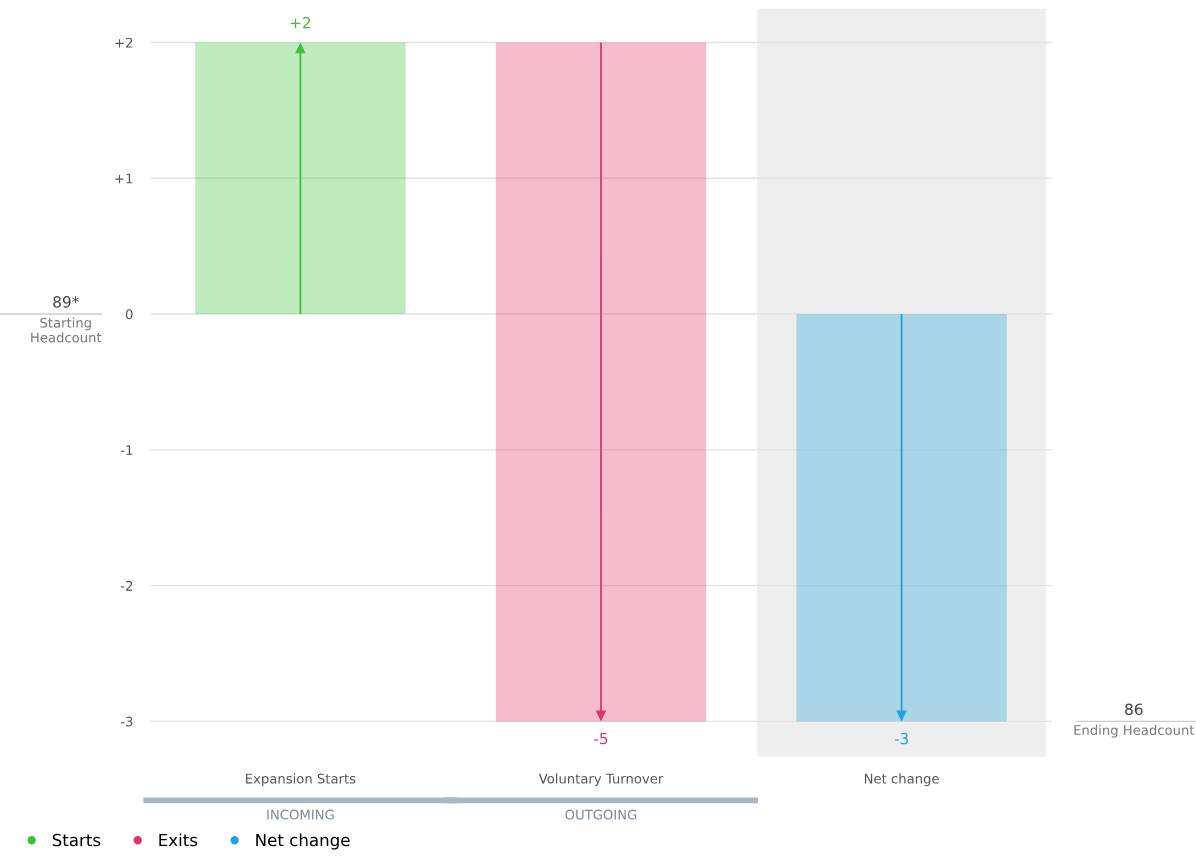 The height and width of the screenshot is (856, 1196). Describe the element at coordinates (66, 319) in the screenshot. I see `ref-line-label: 89* Starting Headcount` at that location.